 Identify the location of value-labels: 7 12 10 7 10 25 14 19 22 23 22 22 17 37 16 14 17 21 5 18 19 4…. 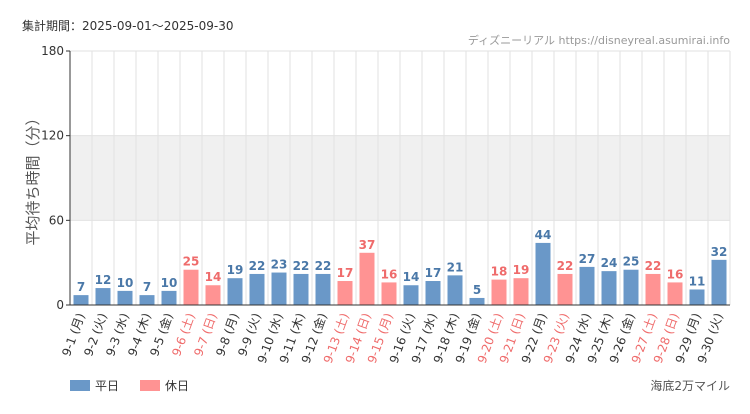
(402, 262).